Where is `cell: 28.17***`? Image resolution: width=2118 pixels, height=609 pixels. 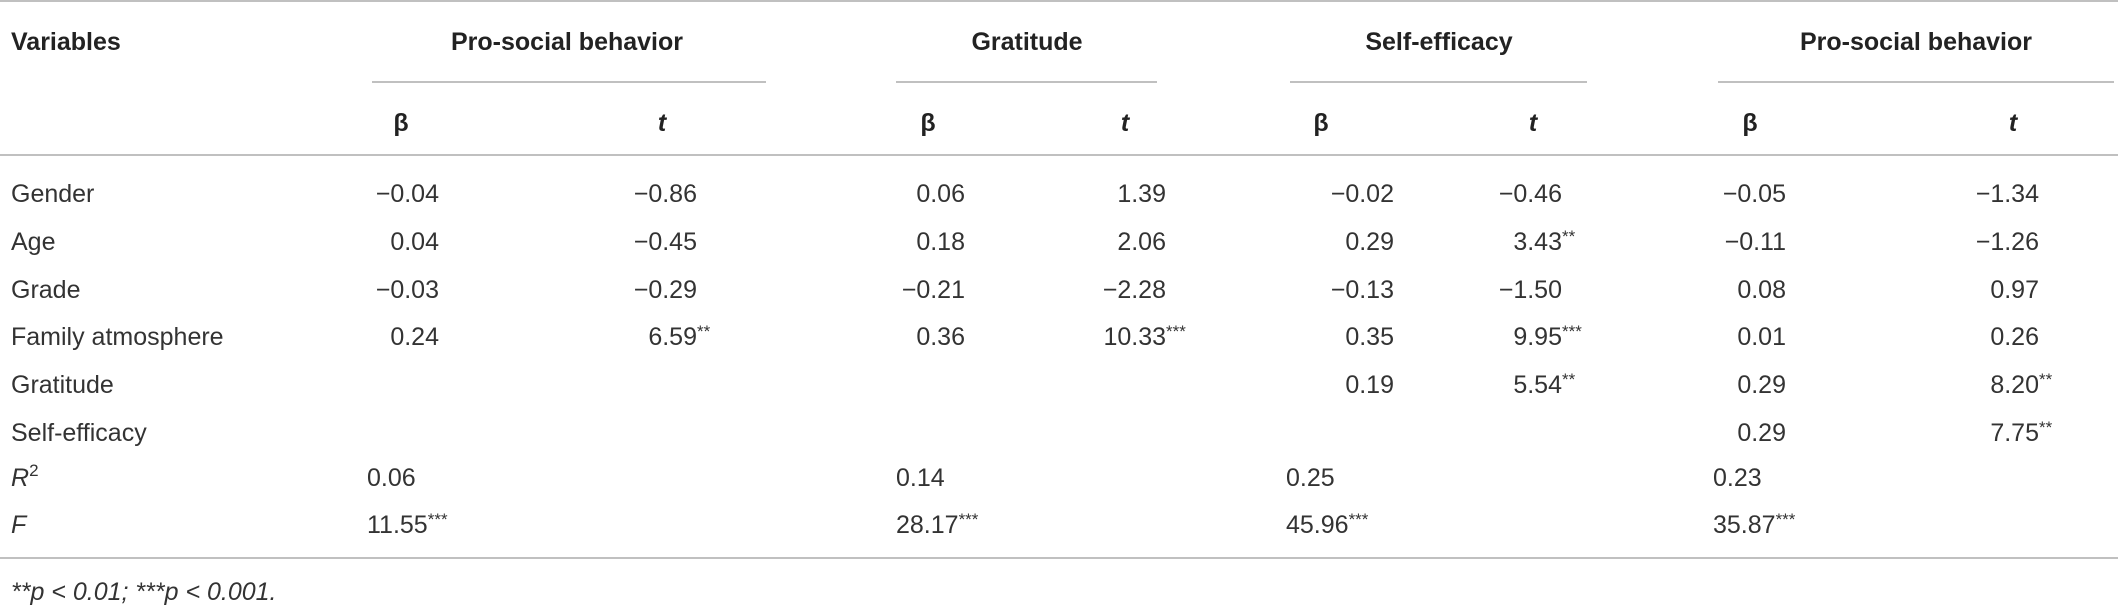
cell: 28.17*** is located at coordinates (937, 524).